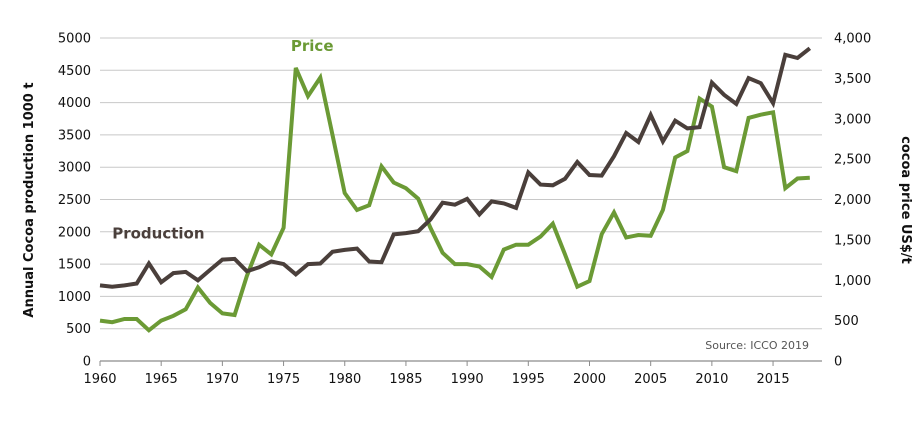  Describe the element at coordinates (528, 379) in the screenshot. I see `x-tick-label: 1995` at that location.